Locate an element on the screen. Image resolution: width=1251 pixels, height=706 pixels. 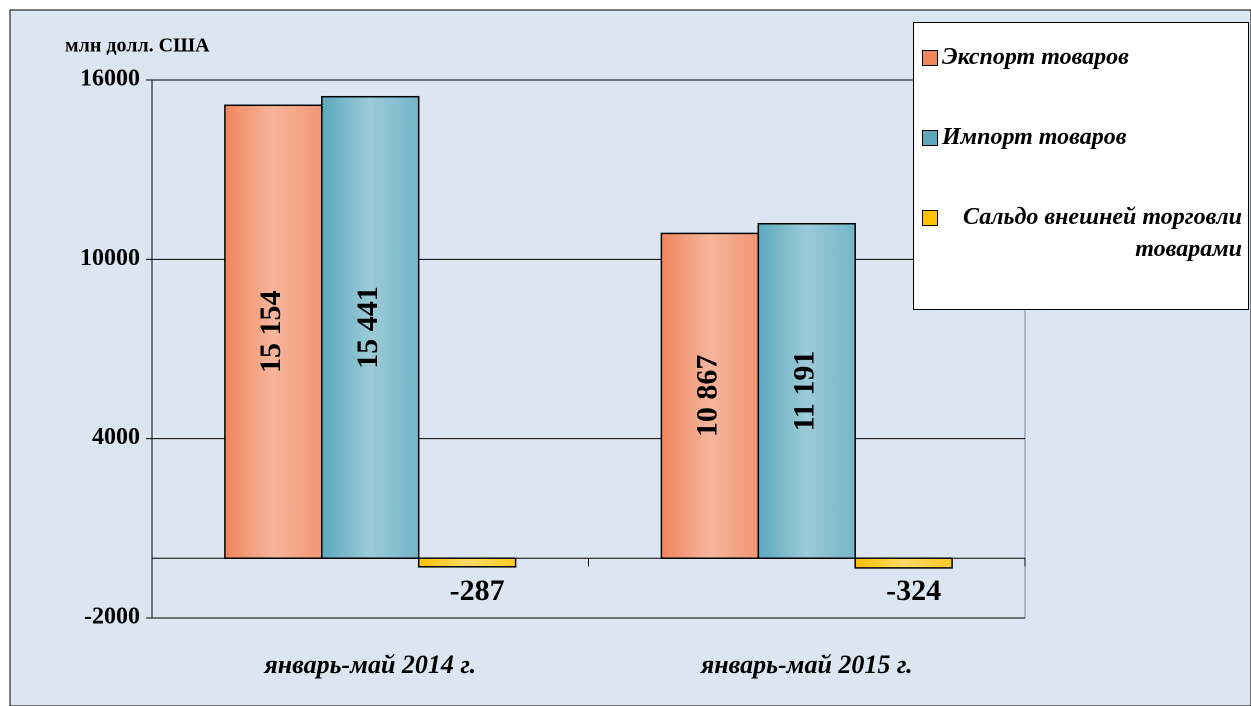
legend-item: Импорт товаров is located at coordinates (1082, 137).